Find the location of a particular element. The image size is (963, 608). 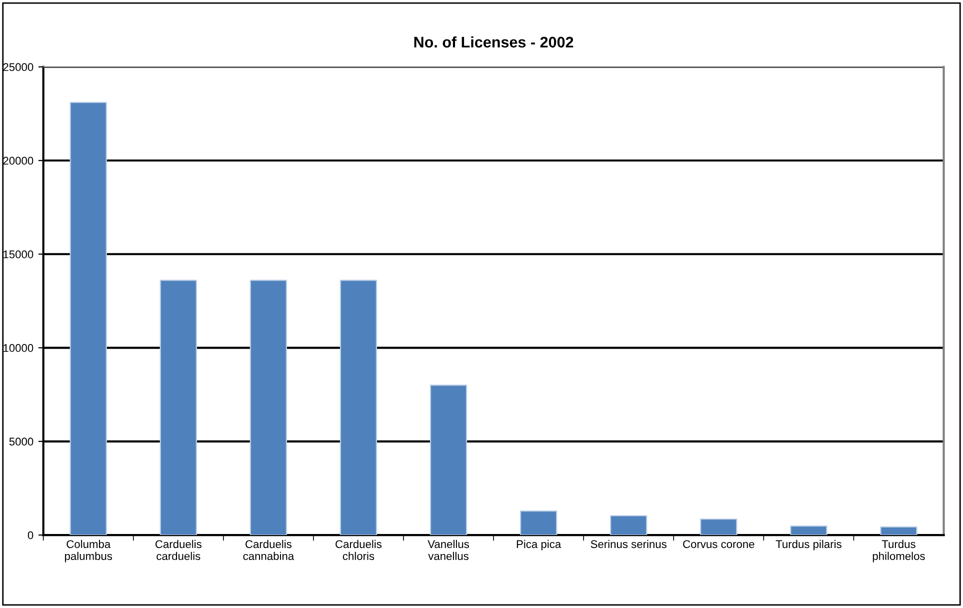

y-tick-label: 10000 is located at coordinates (19, 348).